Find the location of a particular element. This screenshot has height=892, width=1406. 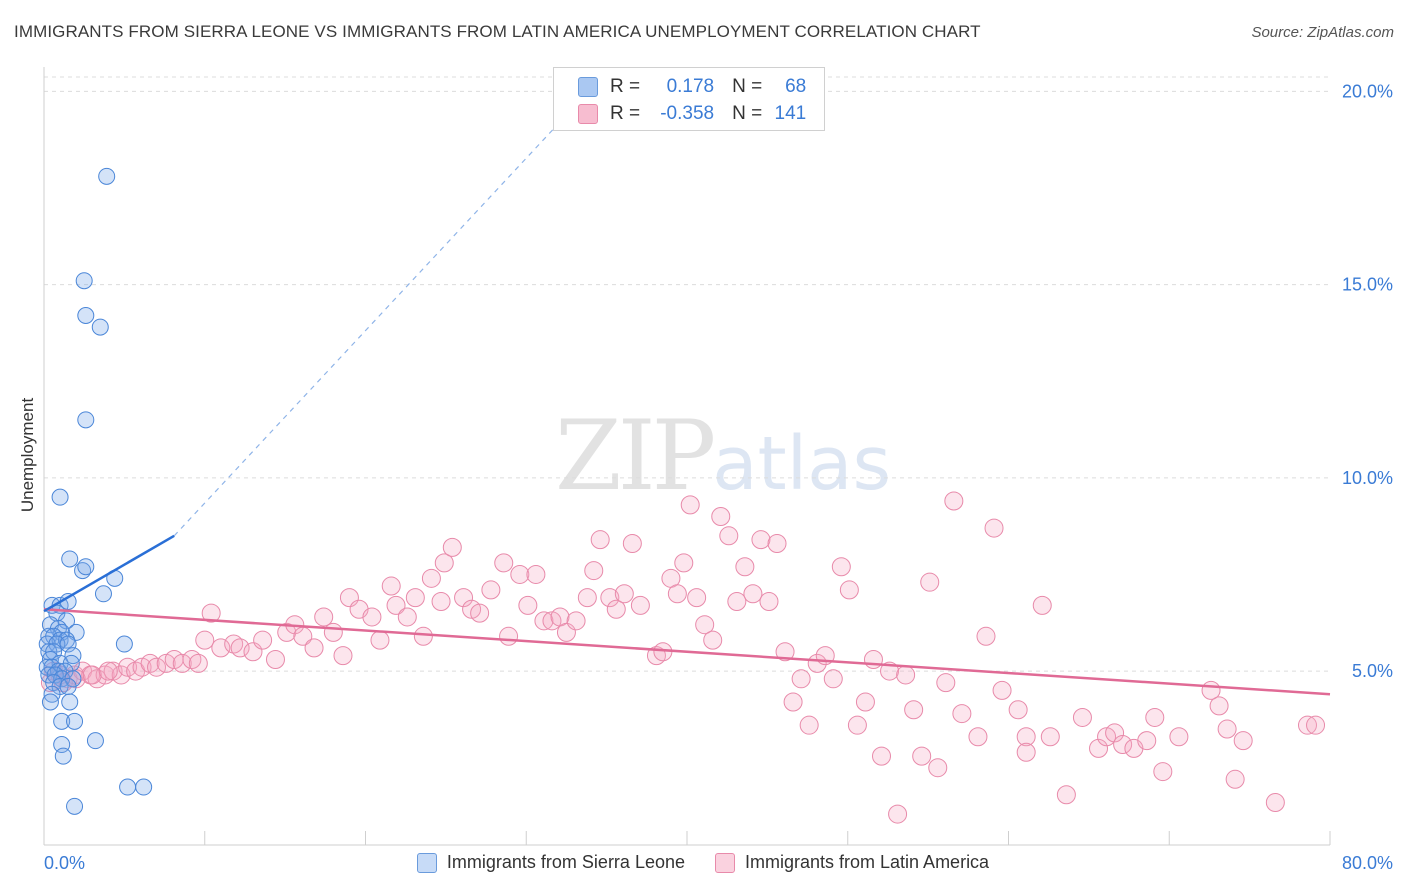

legend-r-label: R = is located at coordinates (625, 113).